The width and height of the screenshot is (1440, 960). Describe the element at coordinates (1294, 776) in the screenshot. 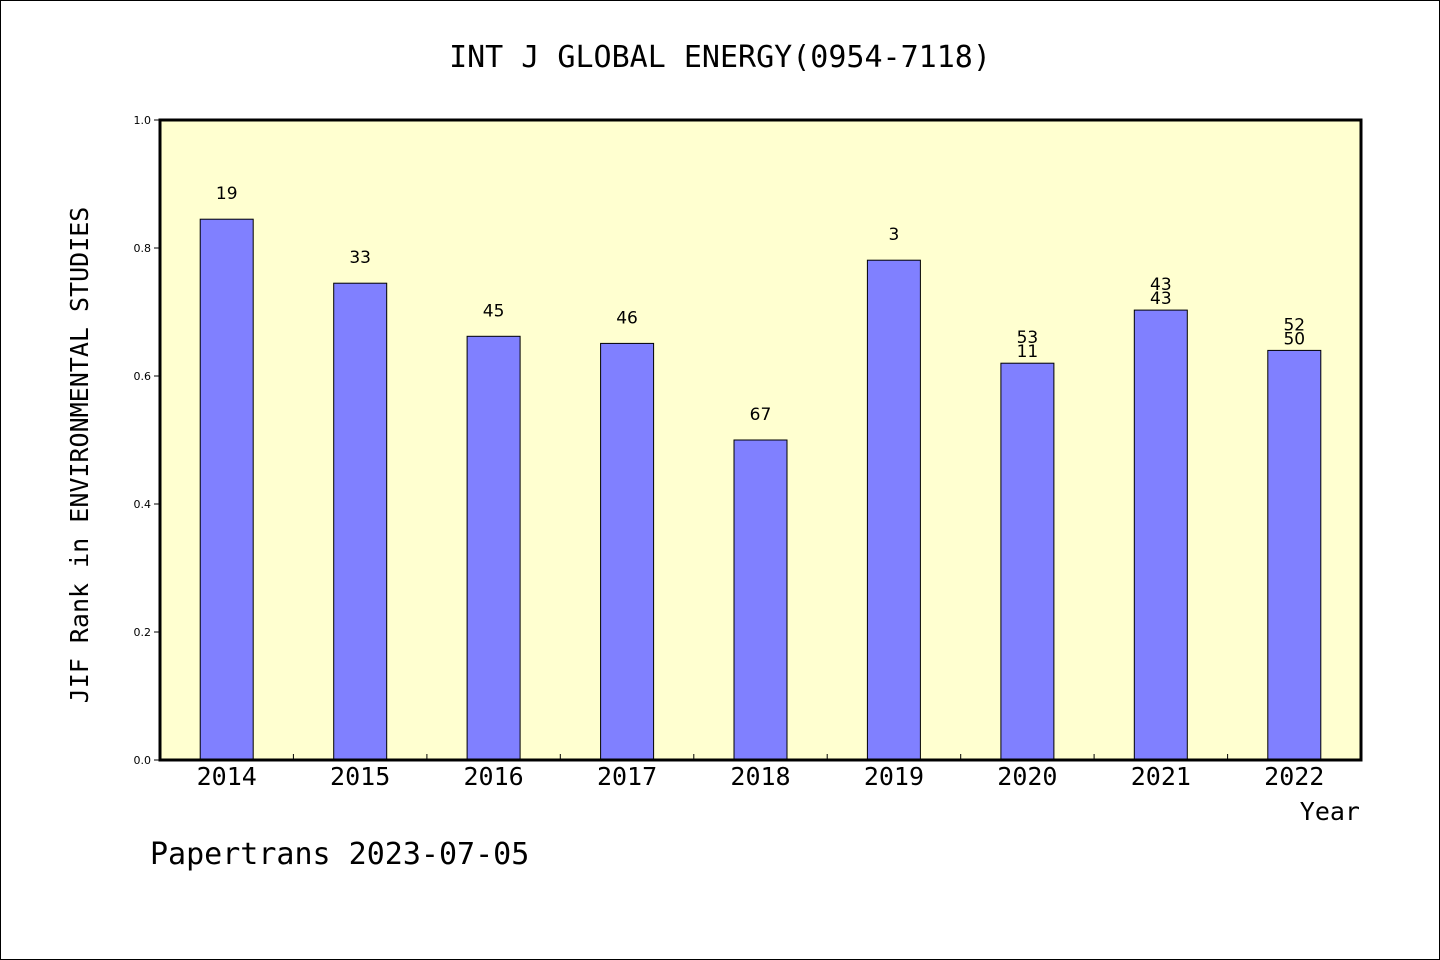

I see `x-tick-label: 2022` at that location.